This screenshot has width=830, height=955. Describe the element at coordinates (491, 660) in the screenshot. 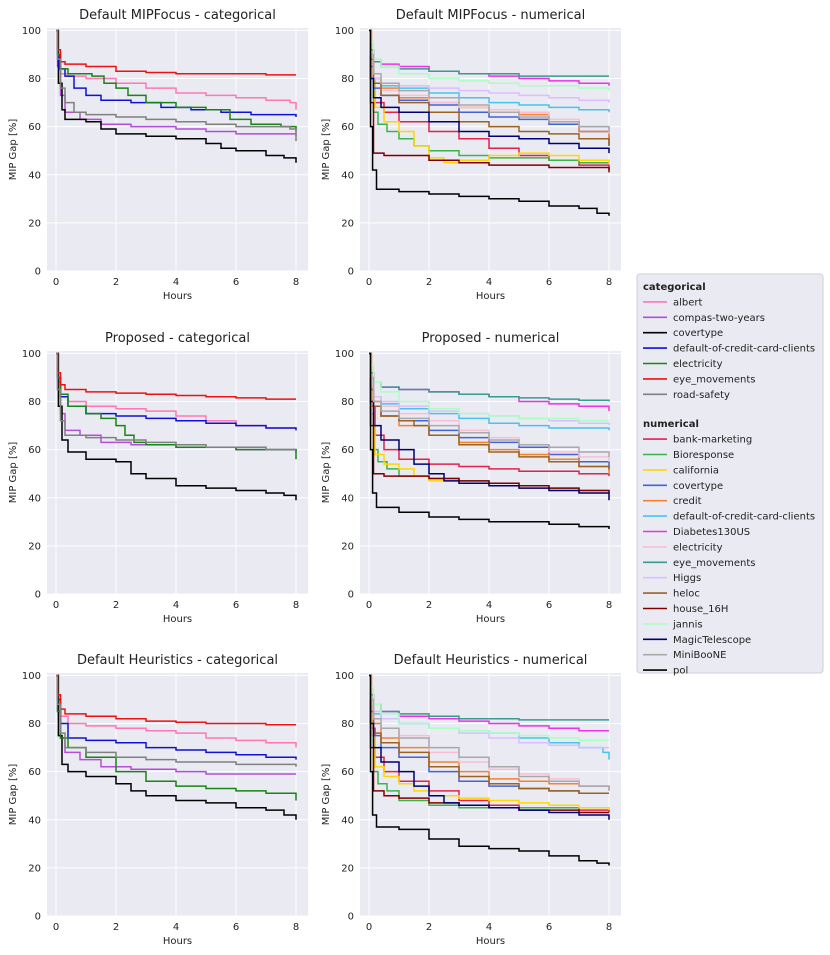

I see `panel-title: Default Heuristics - numerical` at that location.